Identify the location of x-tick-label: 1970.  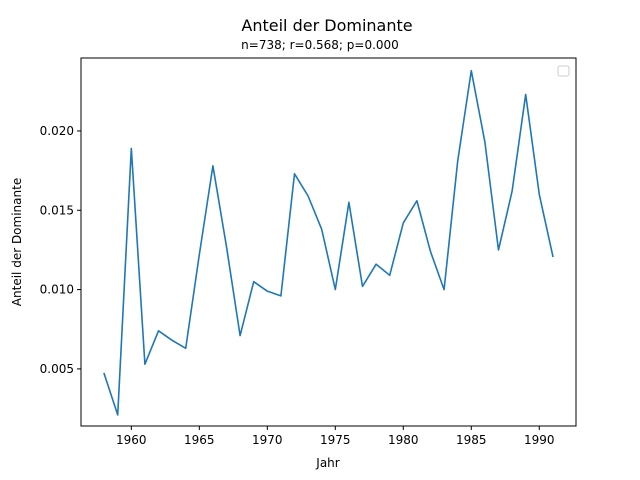
(267, 440).